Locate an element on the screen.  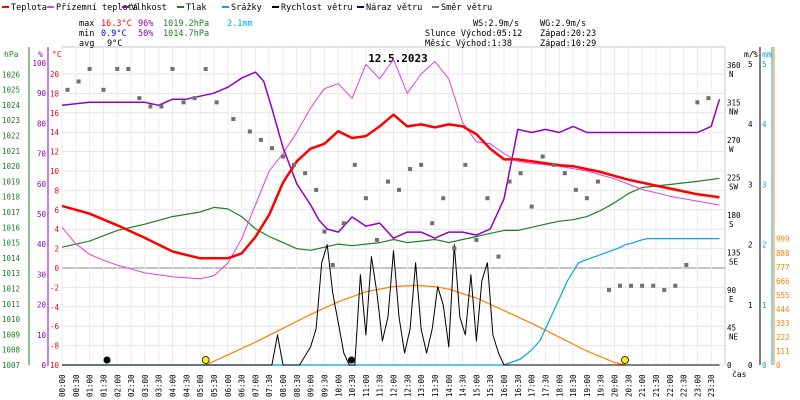
solar-tick-label: 0 is located at coordinates (778, 365).